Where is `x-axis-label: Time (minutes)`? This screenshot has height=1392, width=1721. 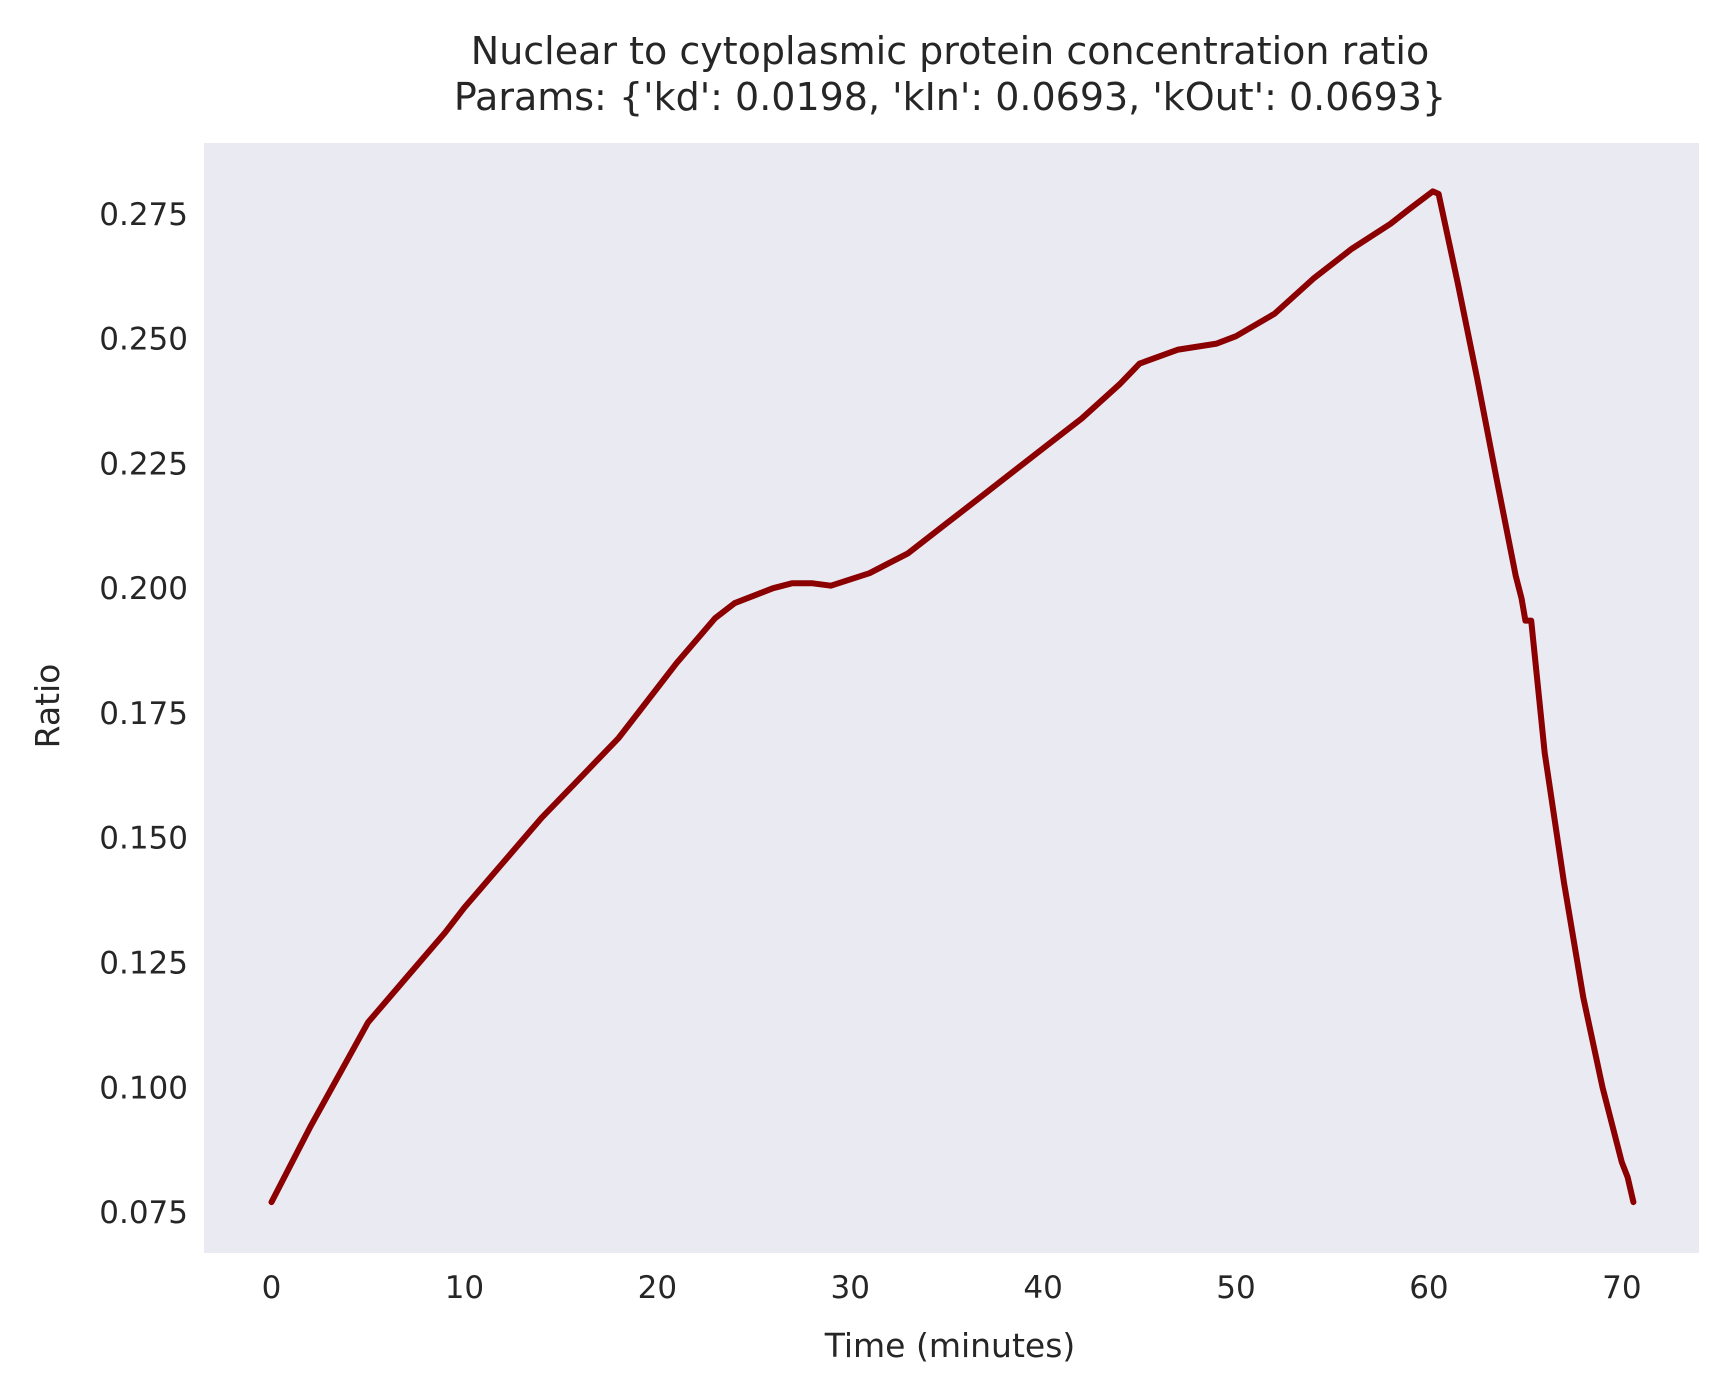
x-axis-label: Time (minutes) is located at coordinates (950, 1345).